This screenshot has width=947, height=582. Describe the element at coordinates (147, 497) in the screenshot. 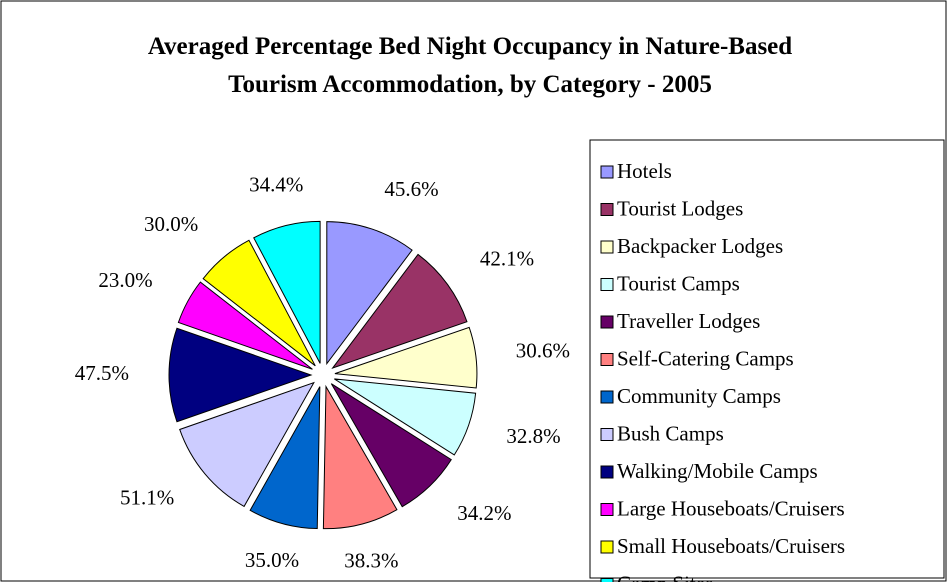

I see `data-label: 51.1%` at that location.